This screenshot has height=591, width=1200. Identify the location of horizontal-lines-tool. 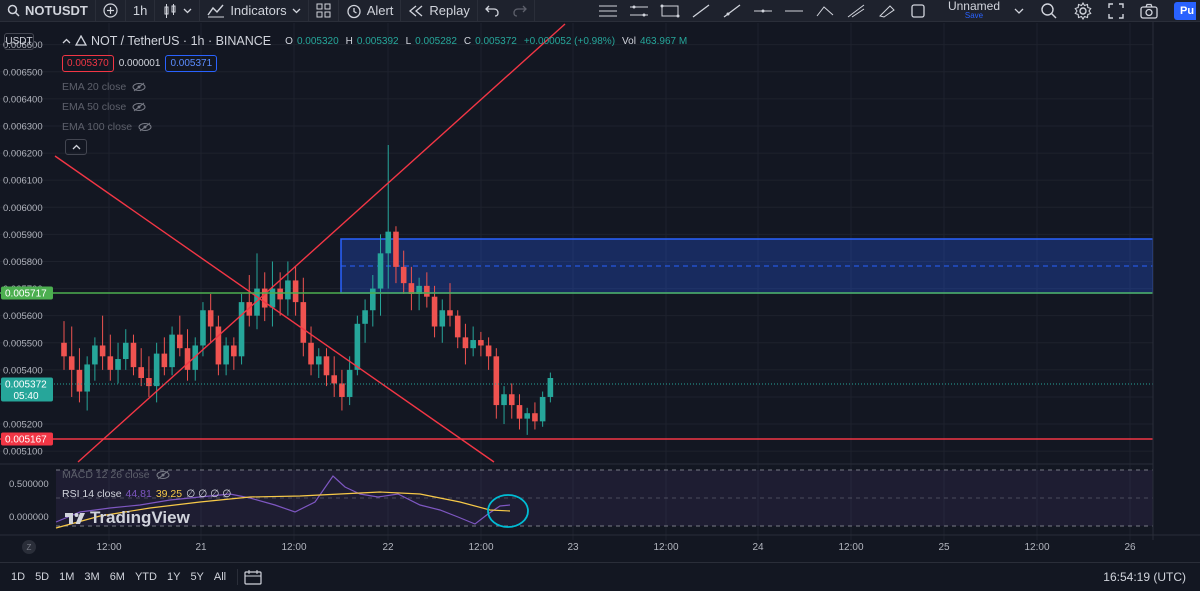
(608, 11).